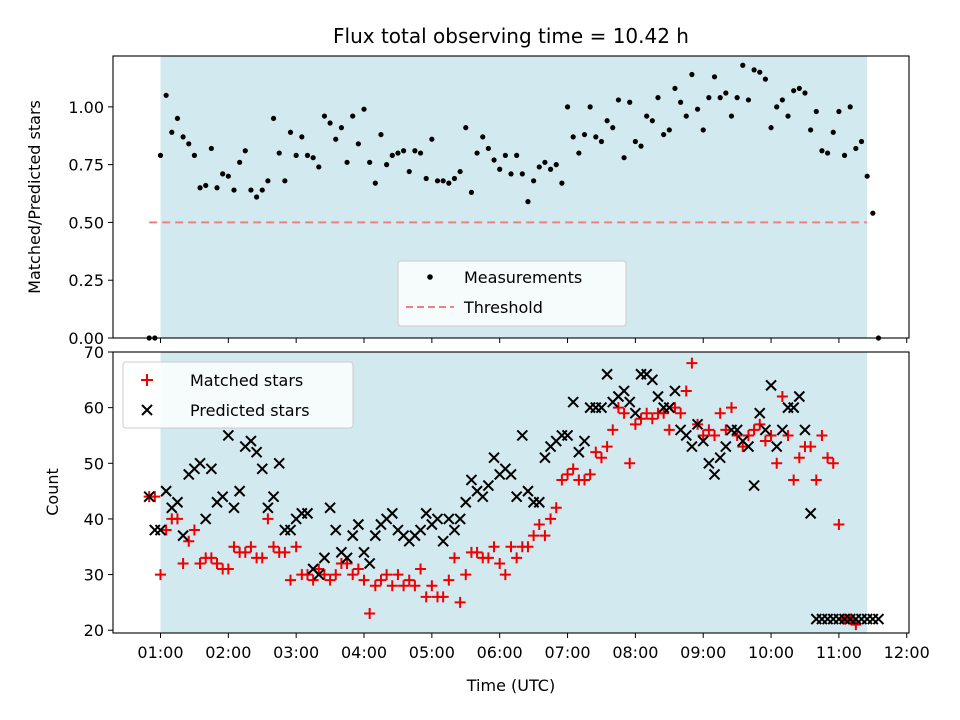 This screenshot has height=720, width=960. Describe the element at coordinates (94, 408) in the screenshot. I see `bottom-y-tick-label: 60` at that location.